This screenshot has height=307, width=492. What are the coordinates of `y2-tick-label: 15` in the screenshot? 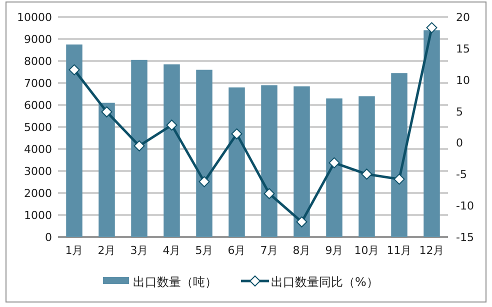 It's located at (463, 49).